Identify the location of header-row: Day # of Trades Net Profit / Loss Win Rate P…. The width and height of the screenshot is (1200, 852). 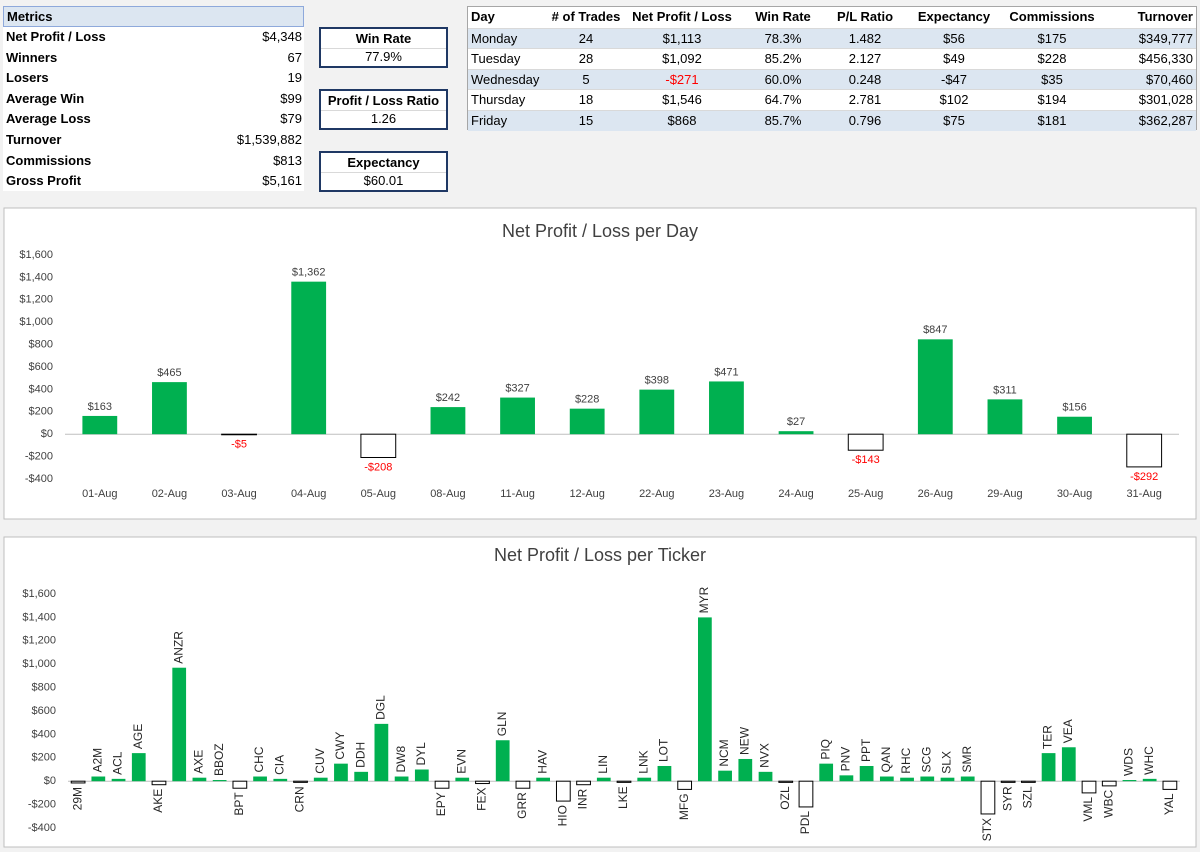
(832, 17).